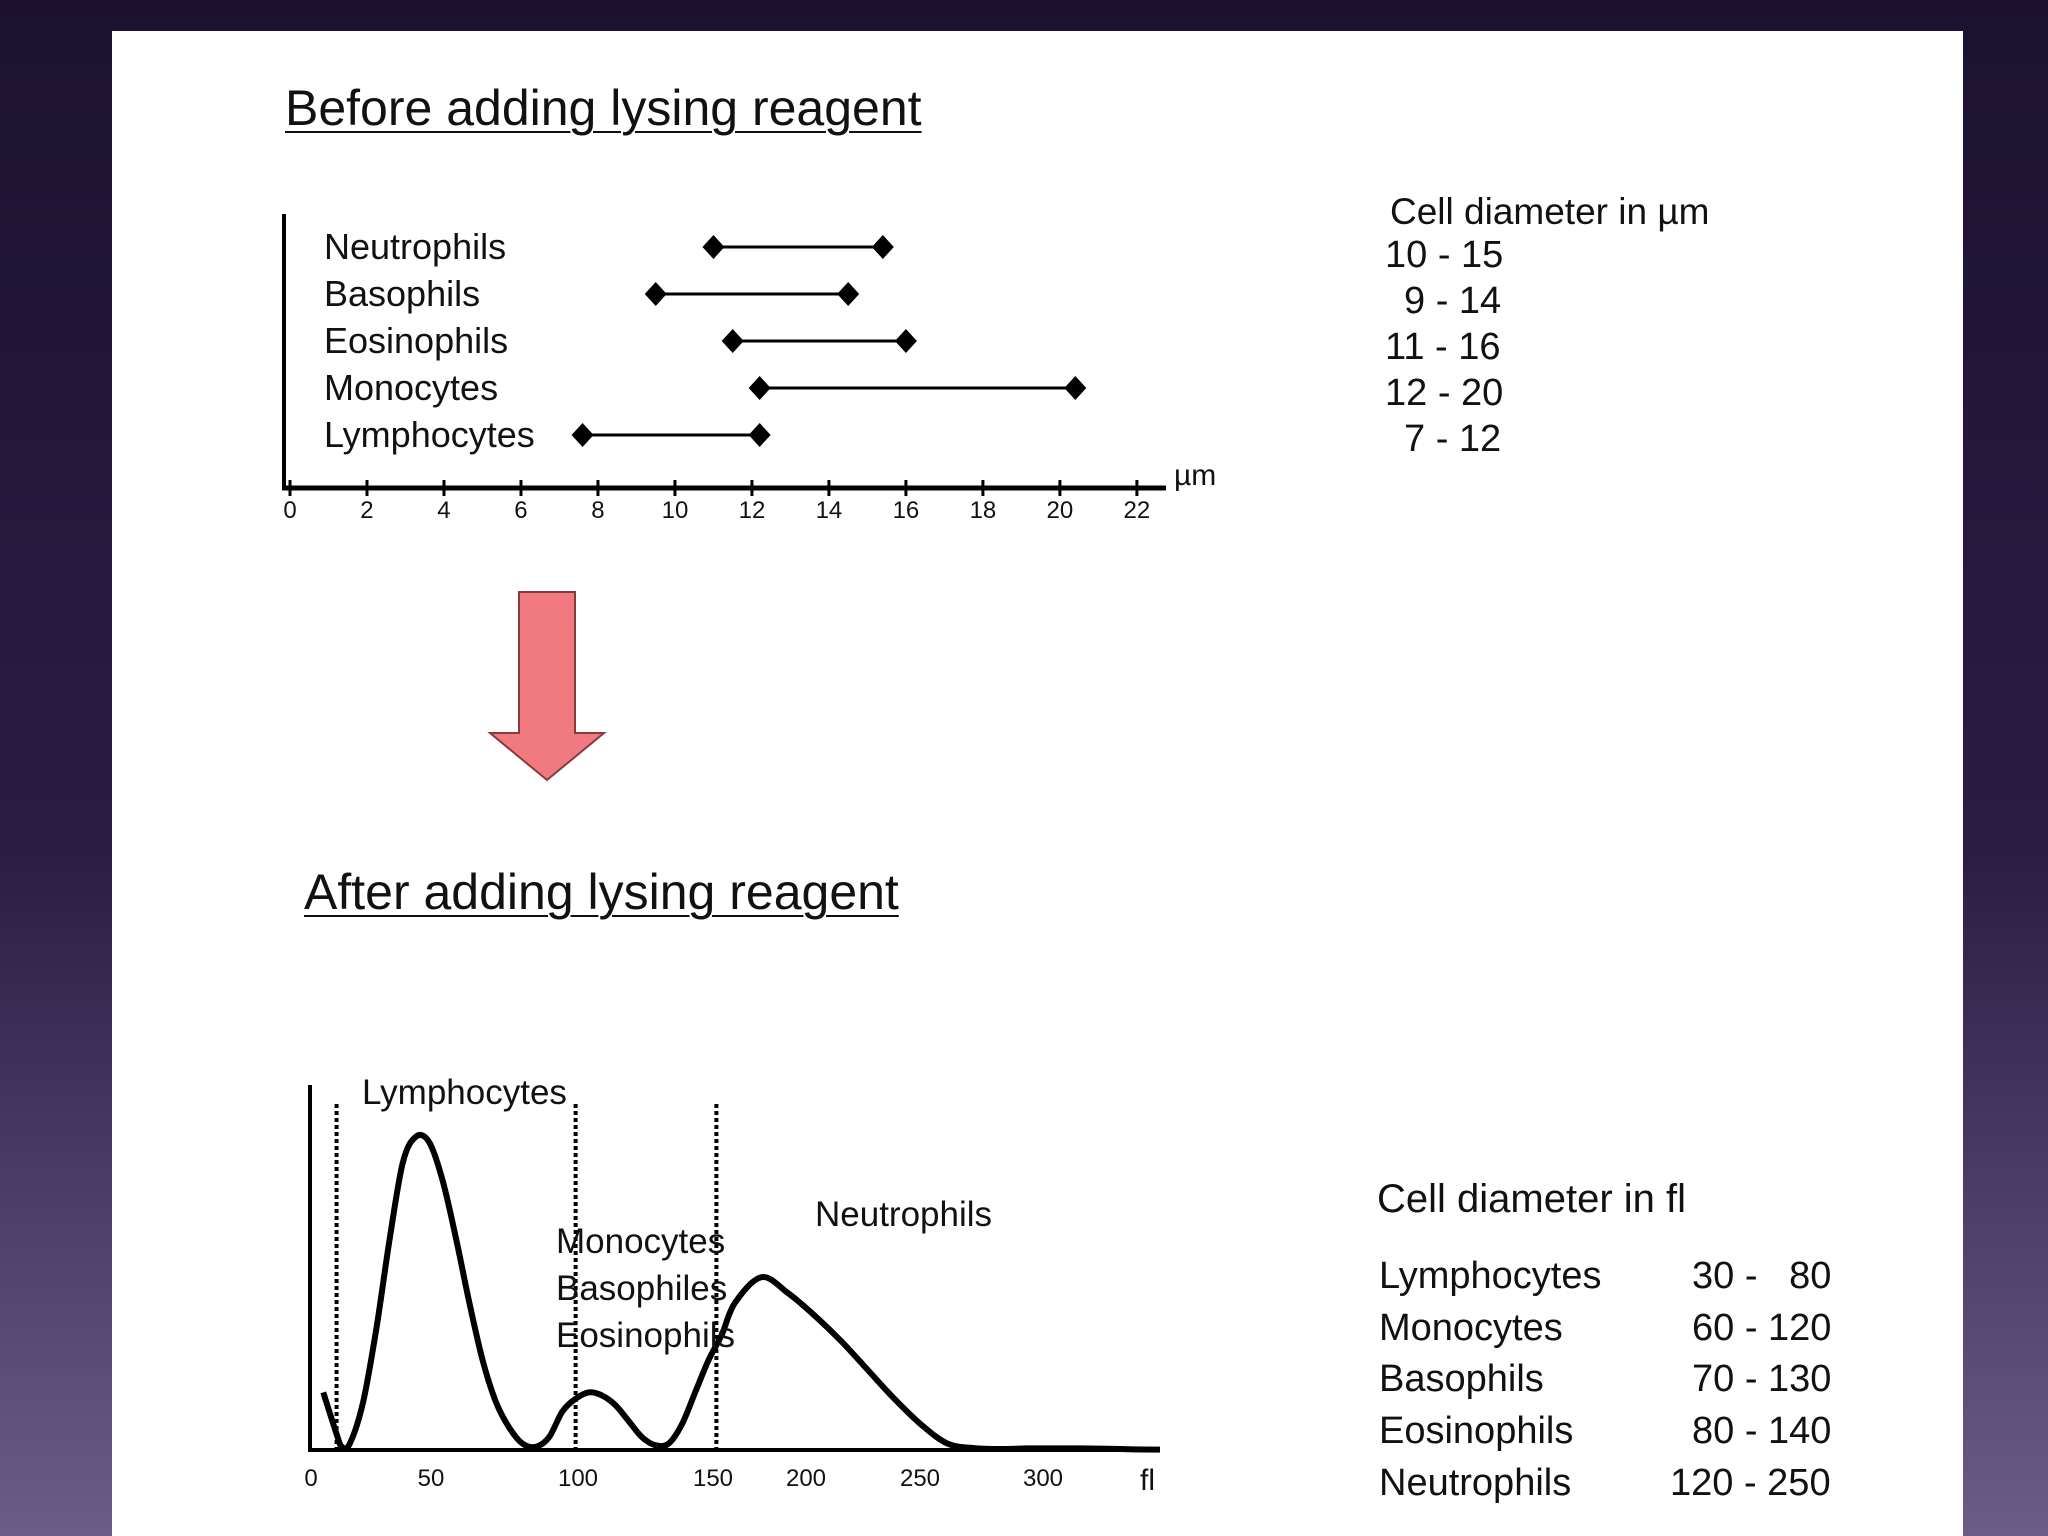 The image size is (2048, 1536). I want to click on bottom-table-title: Cell diameter in fl, so click(1532, 1199).